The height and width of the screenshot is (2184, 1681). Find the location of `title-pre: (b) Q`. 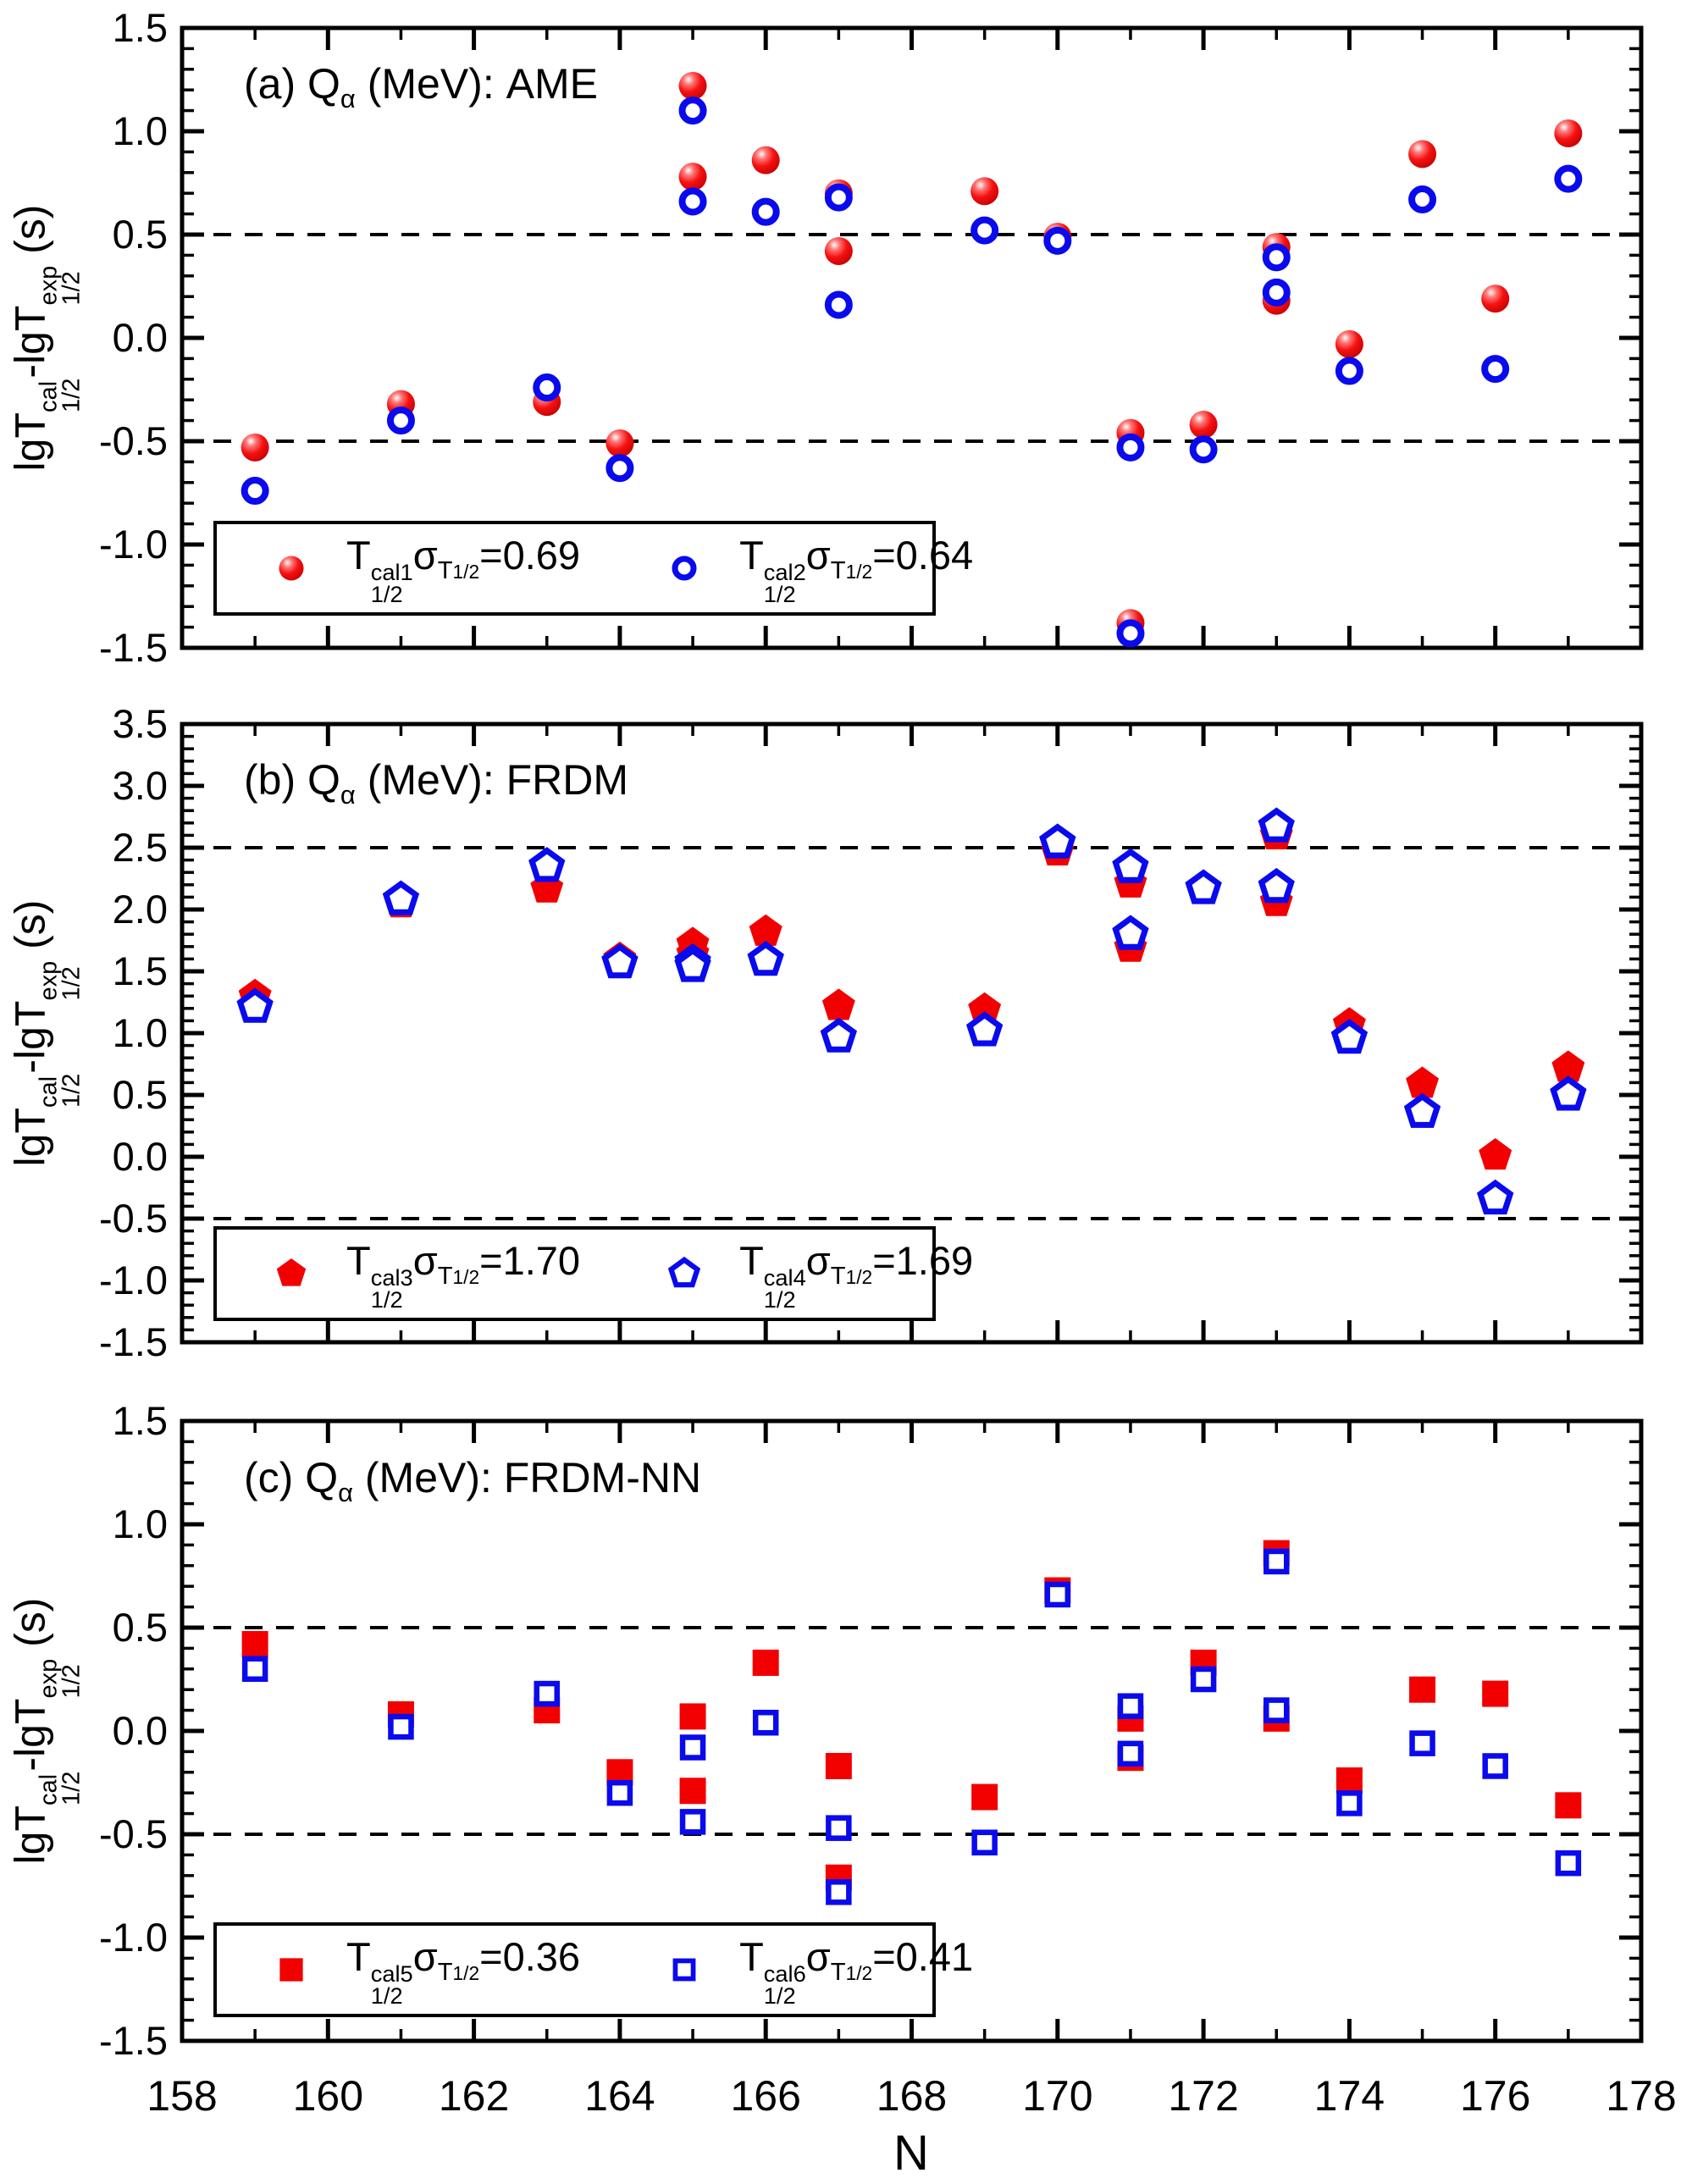

title-pre: (b) Q is located at coordinates (292, 780).